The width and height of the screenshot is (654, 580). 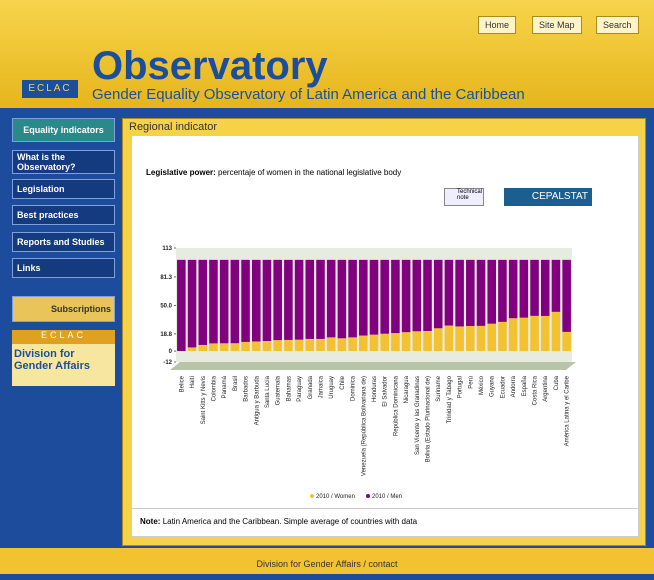 I want to click on x-tick-label: Venezuela (República Bolivariana de), so click(x=364, y=426).